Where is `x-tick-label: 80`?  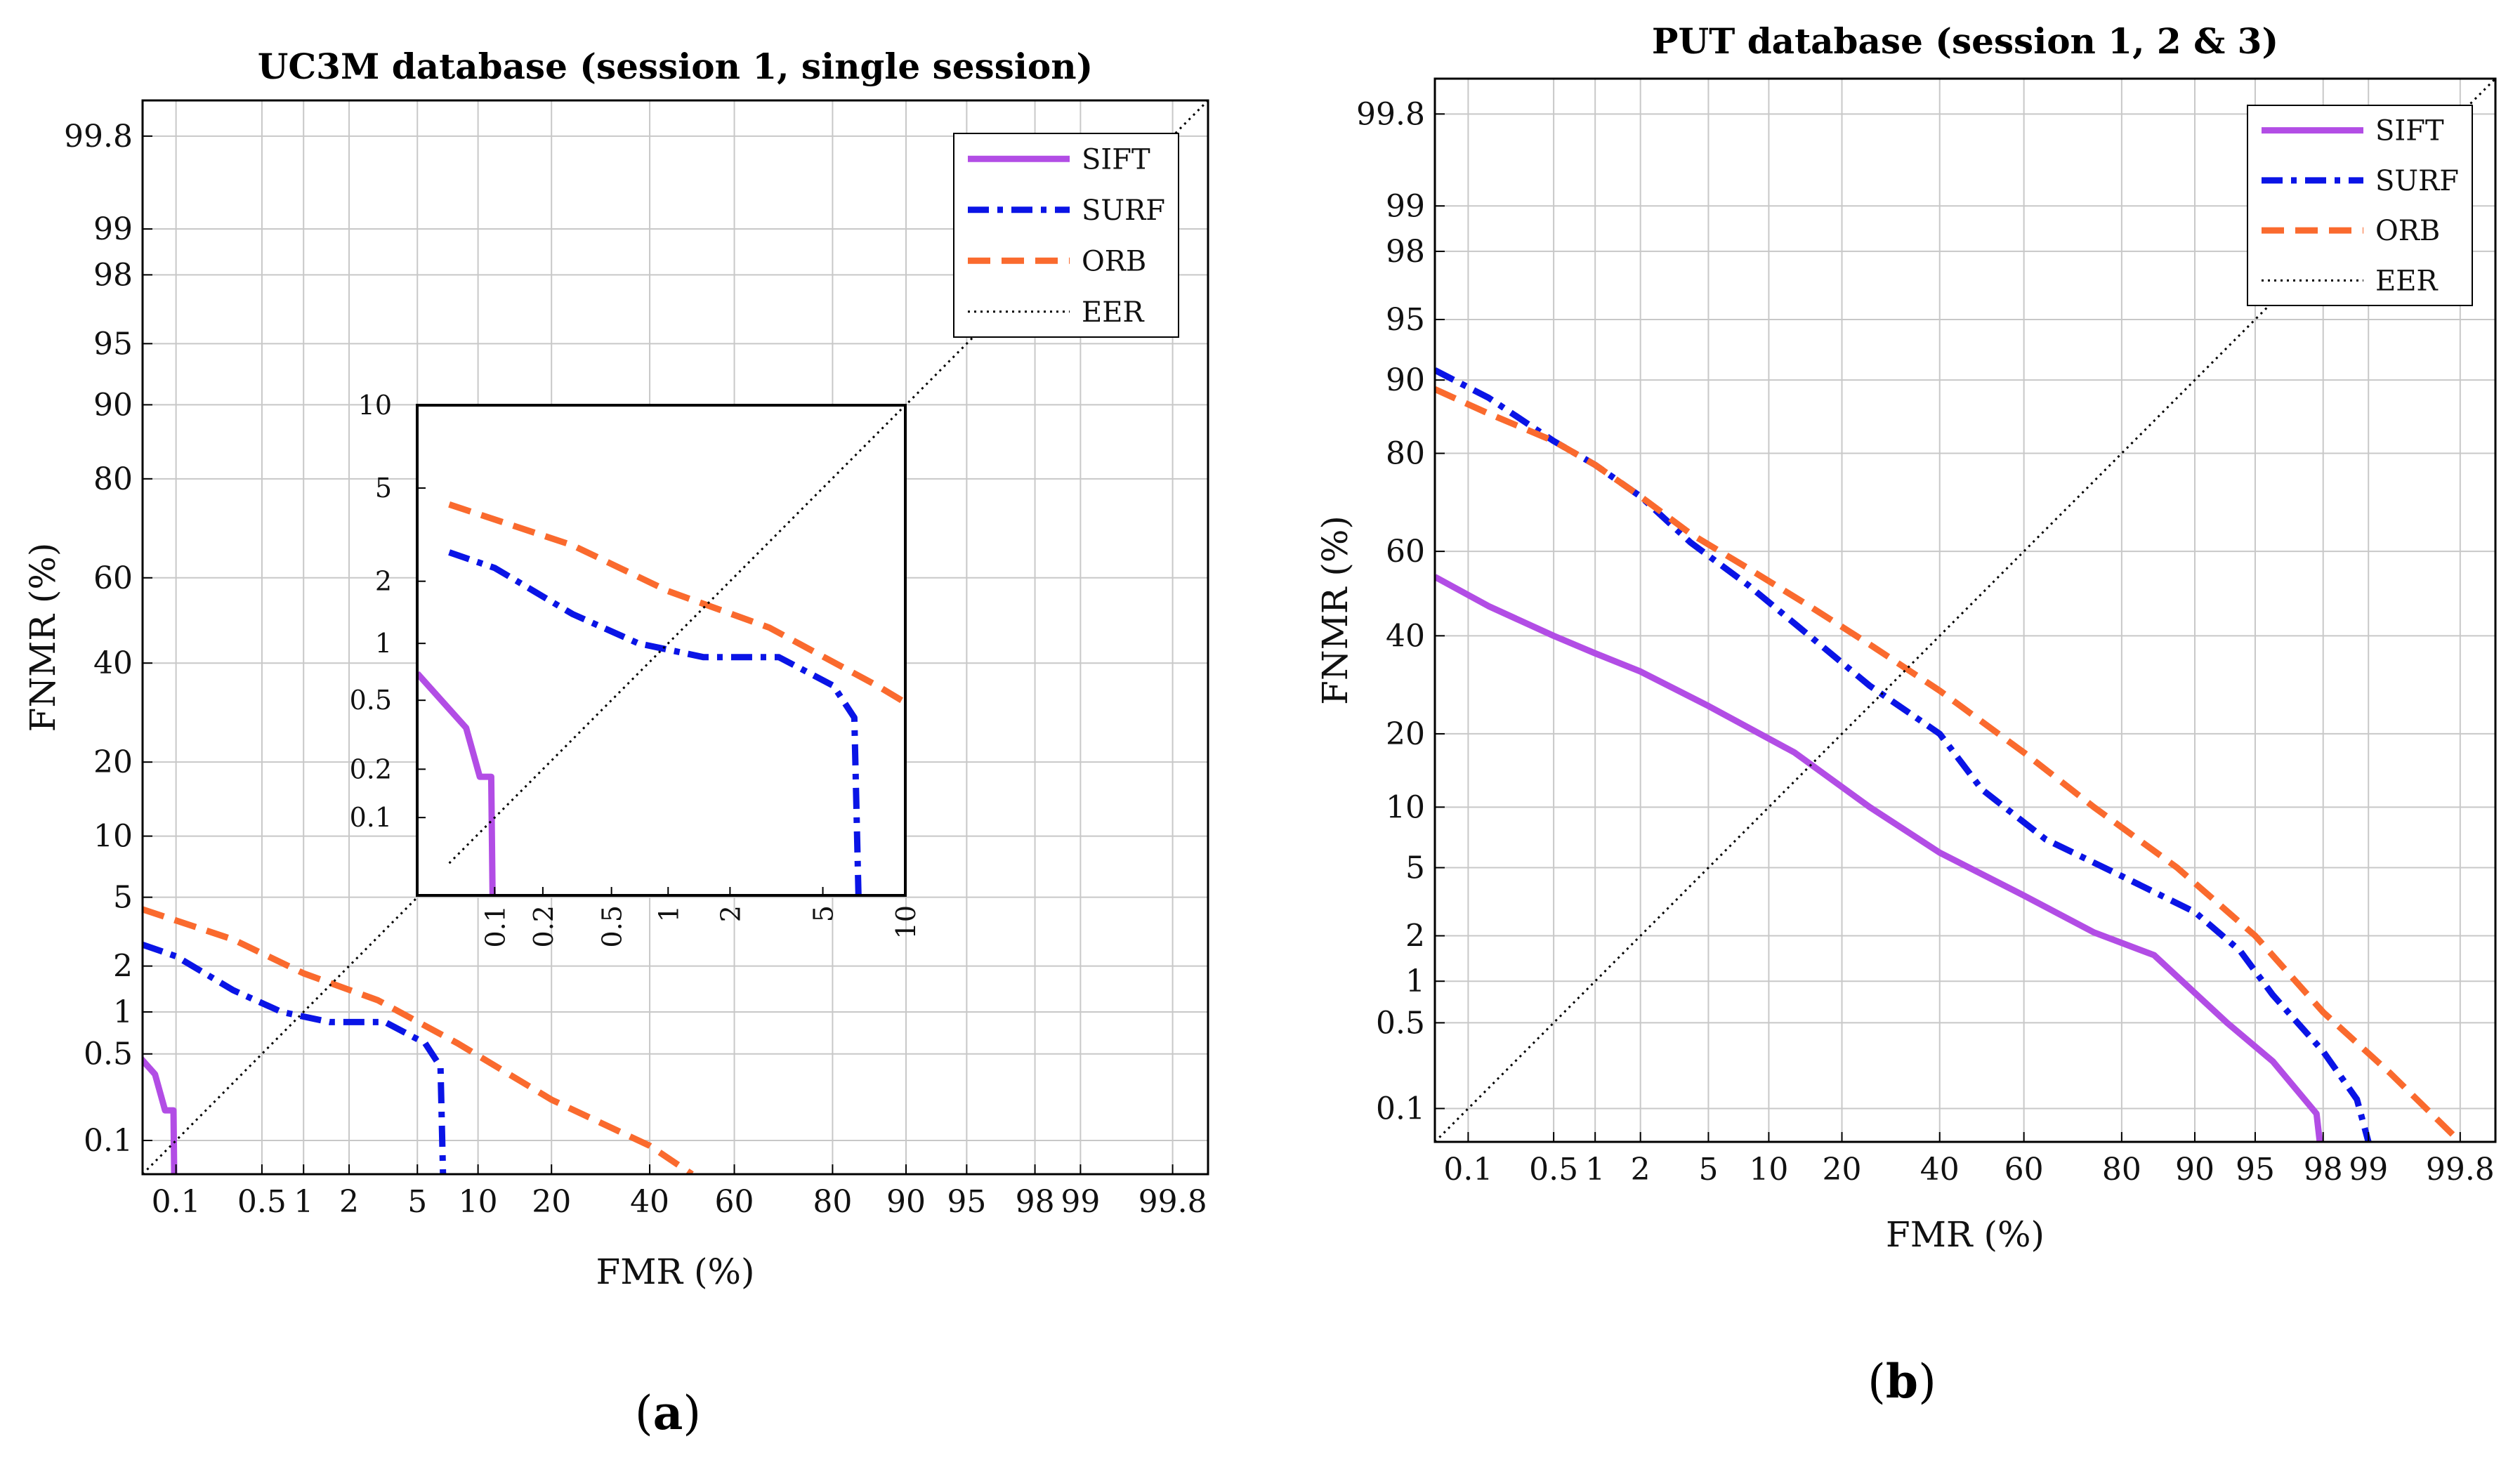 x-tick-label: 80 is located at coordinates (2121, 1170).